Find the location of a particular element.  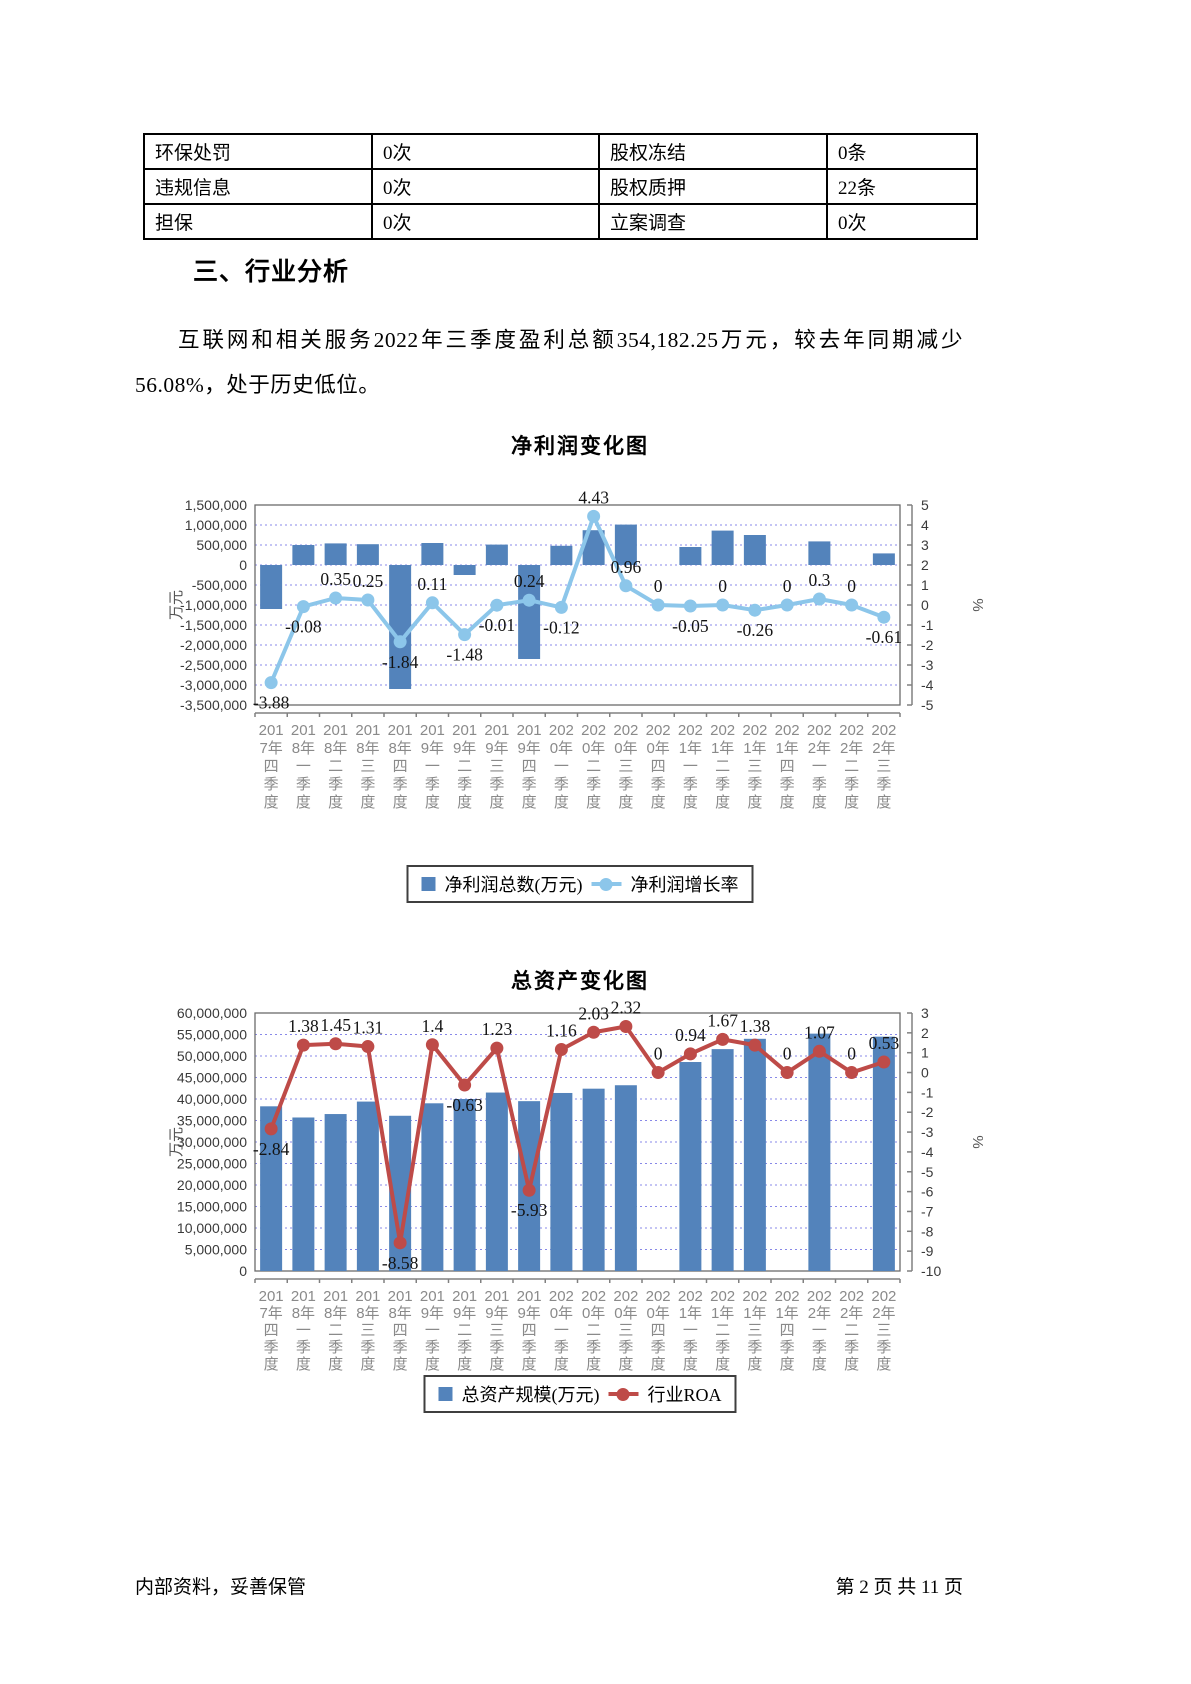

right-axis-tick-label: -6 is located at coordinates (927, 1192).